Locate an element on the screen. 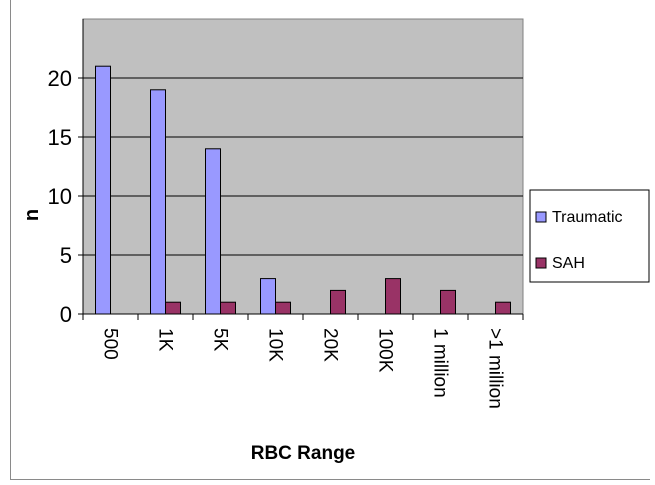 This screenshot has width=655, height=485. y-tick-label: 20 is located at coordinates (60, 78).